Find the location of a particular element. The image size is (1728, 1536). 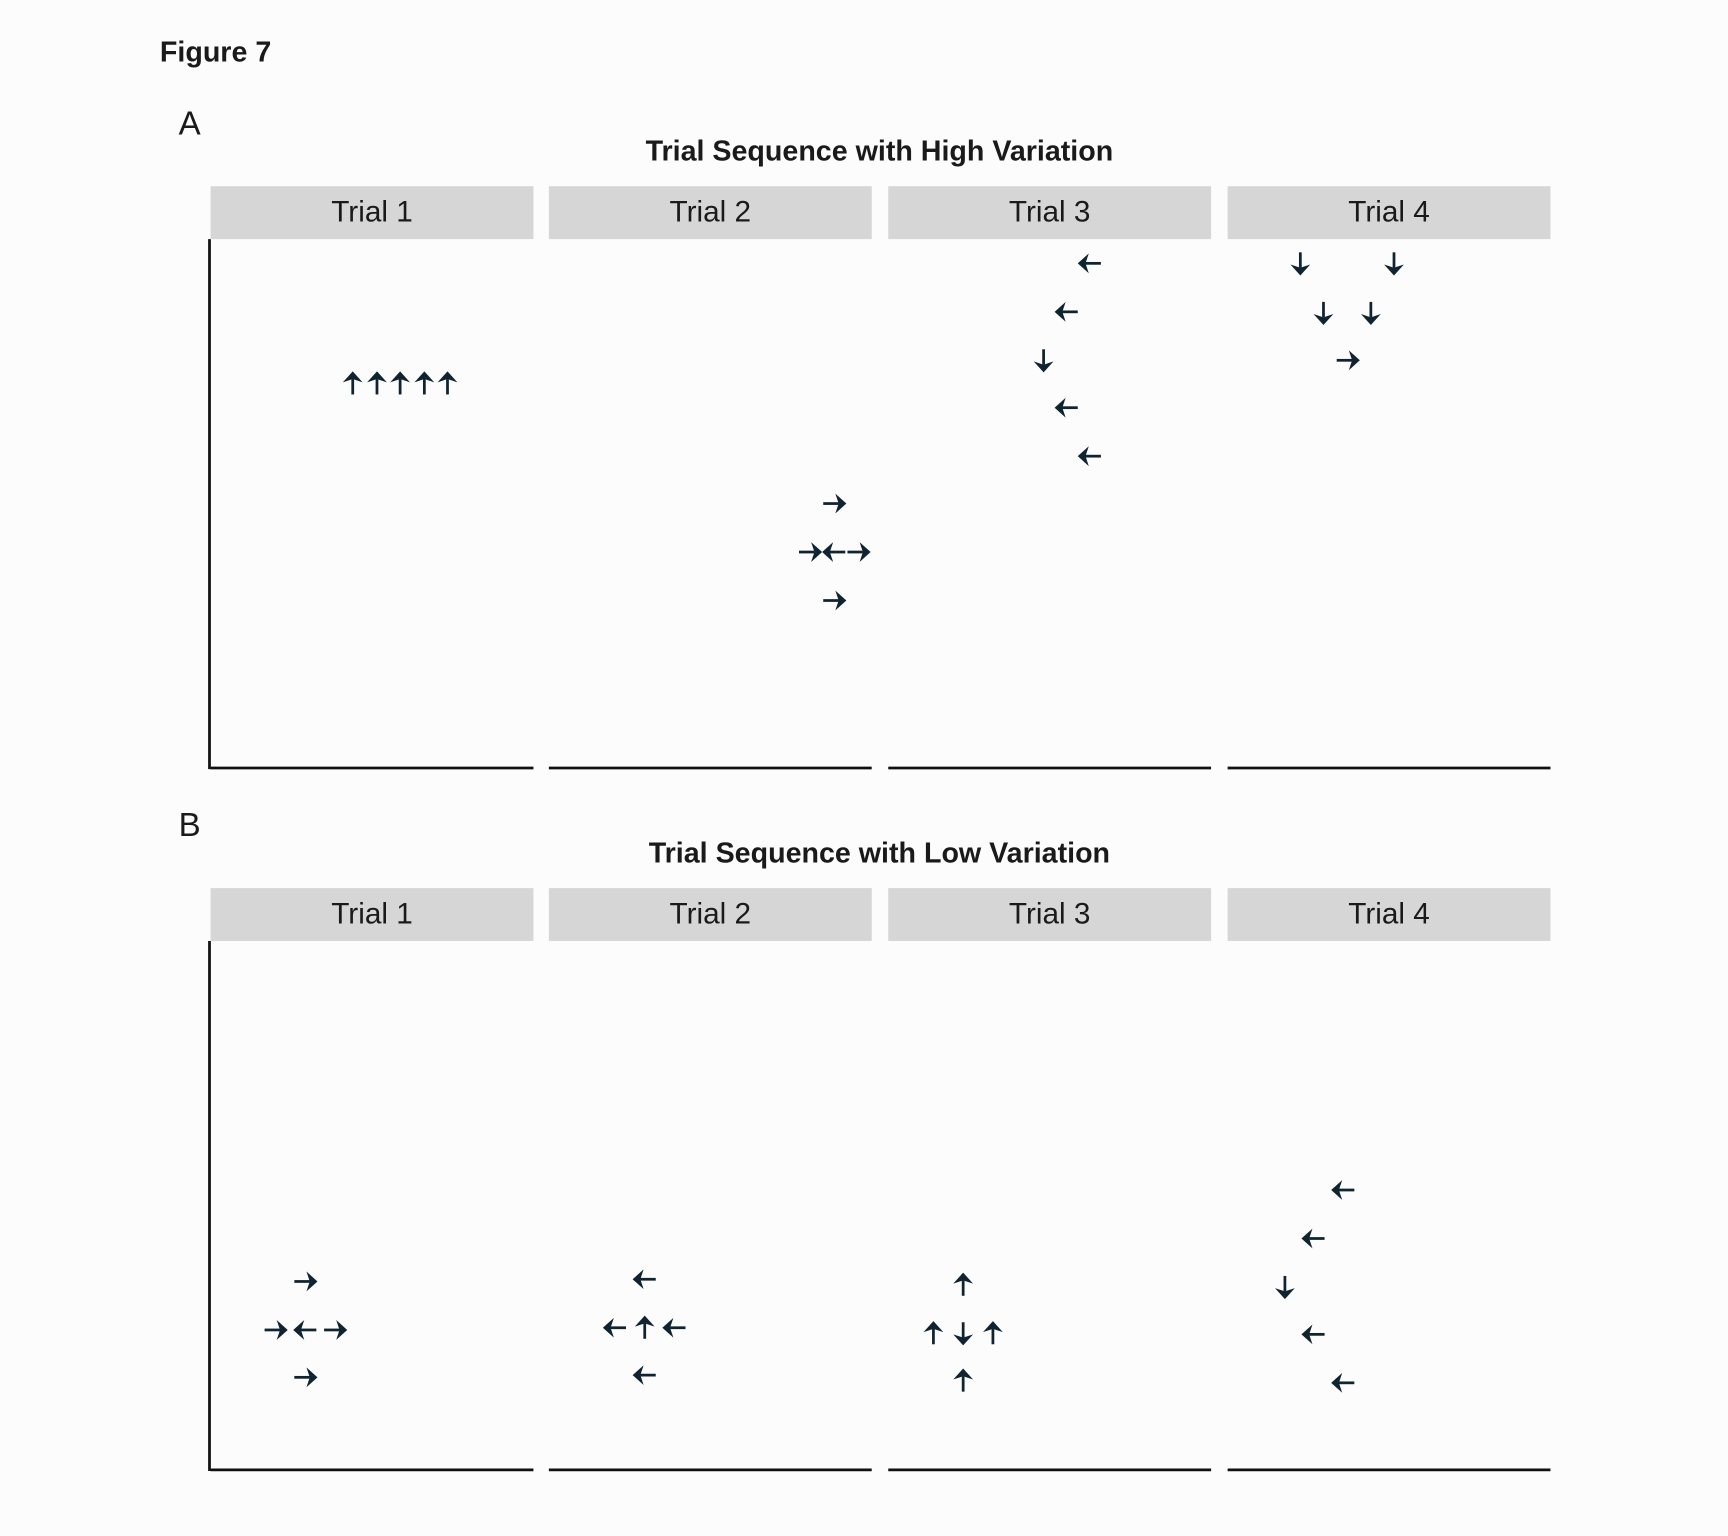

panel-label: A is located at coordinates (190, 123).